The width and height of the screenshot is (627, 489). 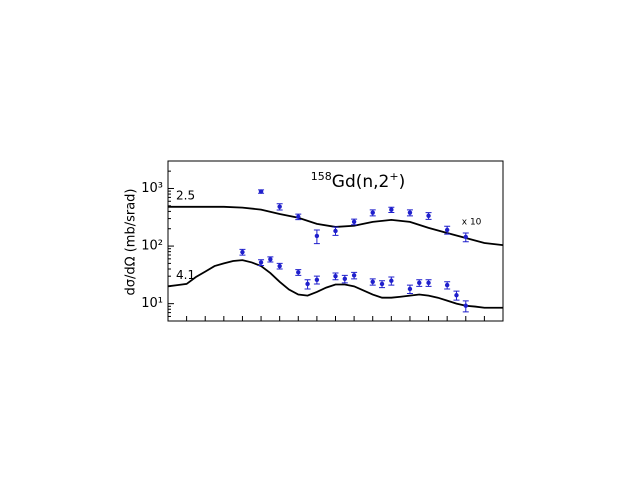 I want to click on scale-note: x 10, so click(x=472, y=222).